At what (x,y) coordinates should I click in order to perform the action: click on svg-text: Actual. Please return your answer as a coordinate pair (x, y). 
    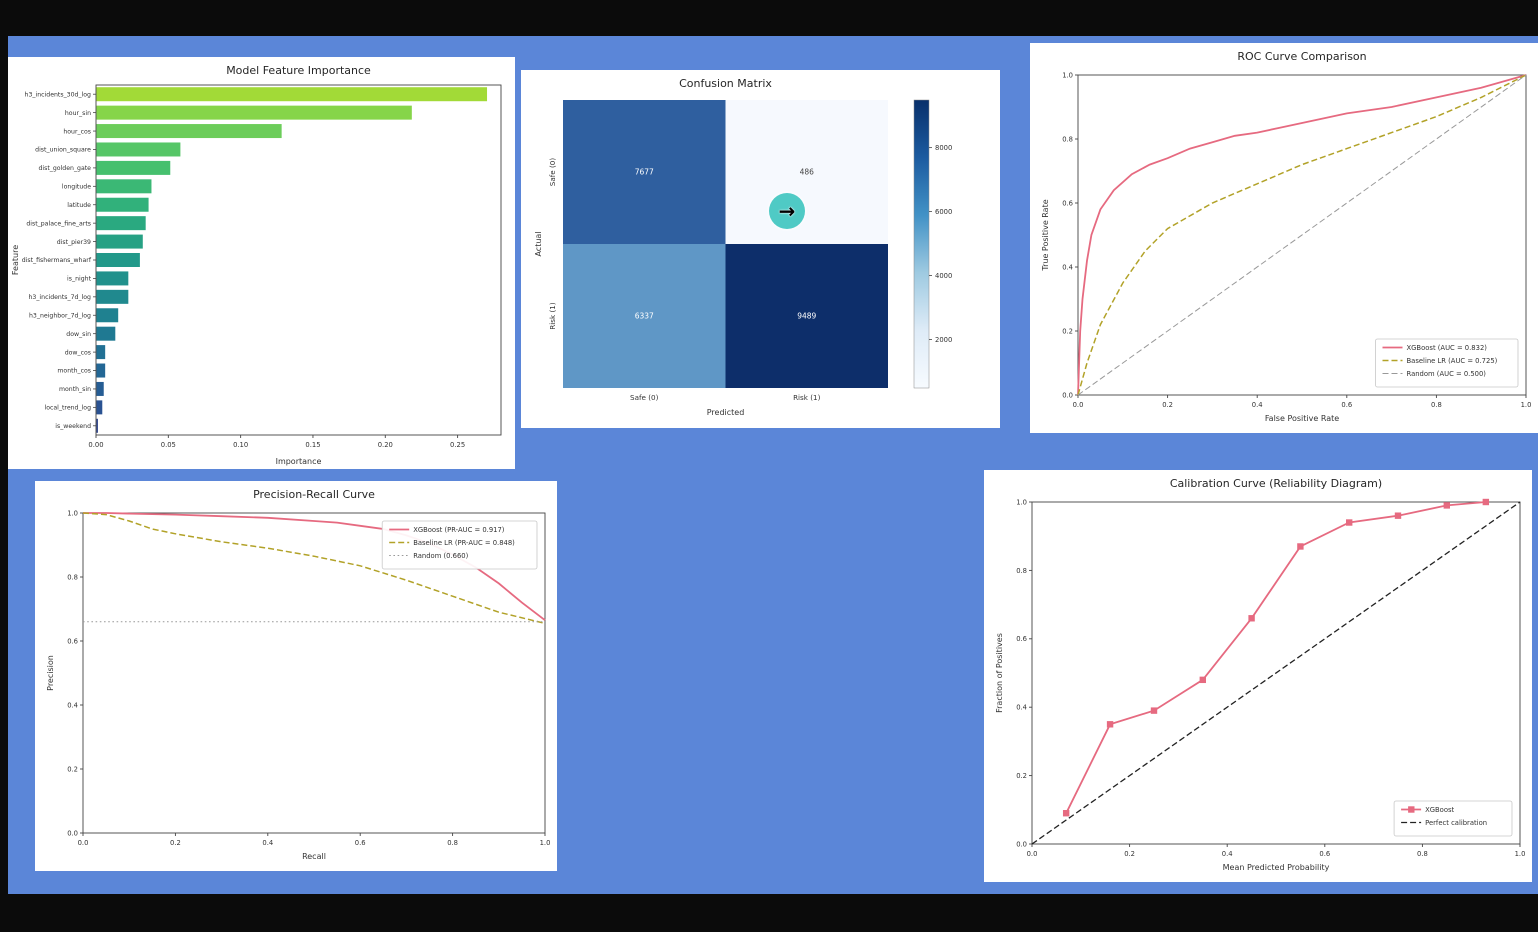
    Looking at the image, I should click on (538, 243).